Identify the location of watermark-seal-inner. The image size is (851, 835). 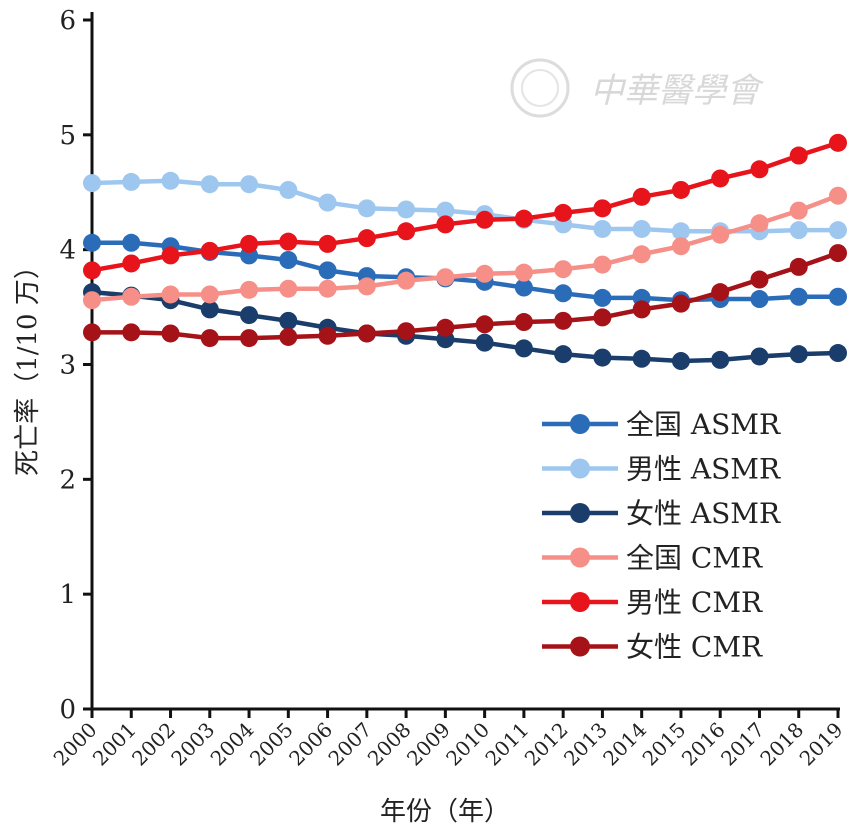
(540, 88).